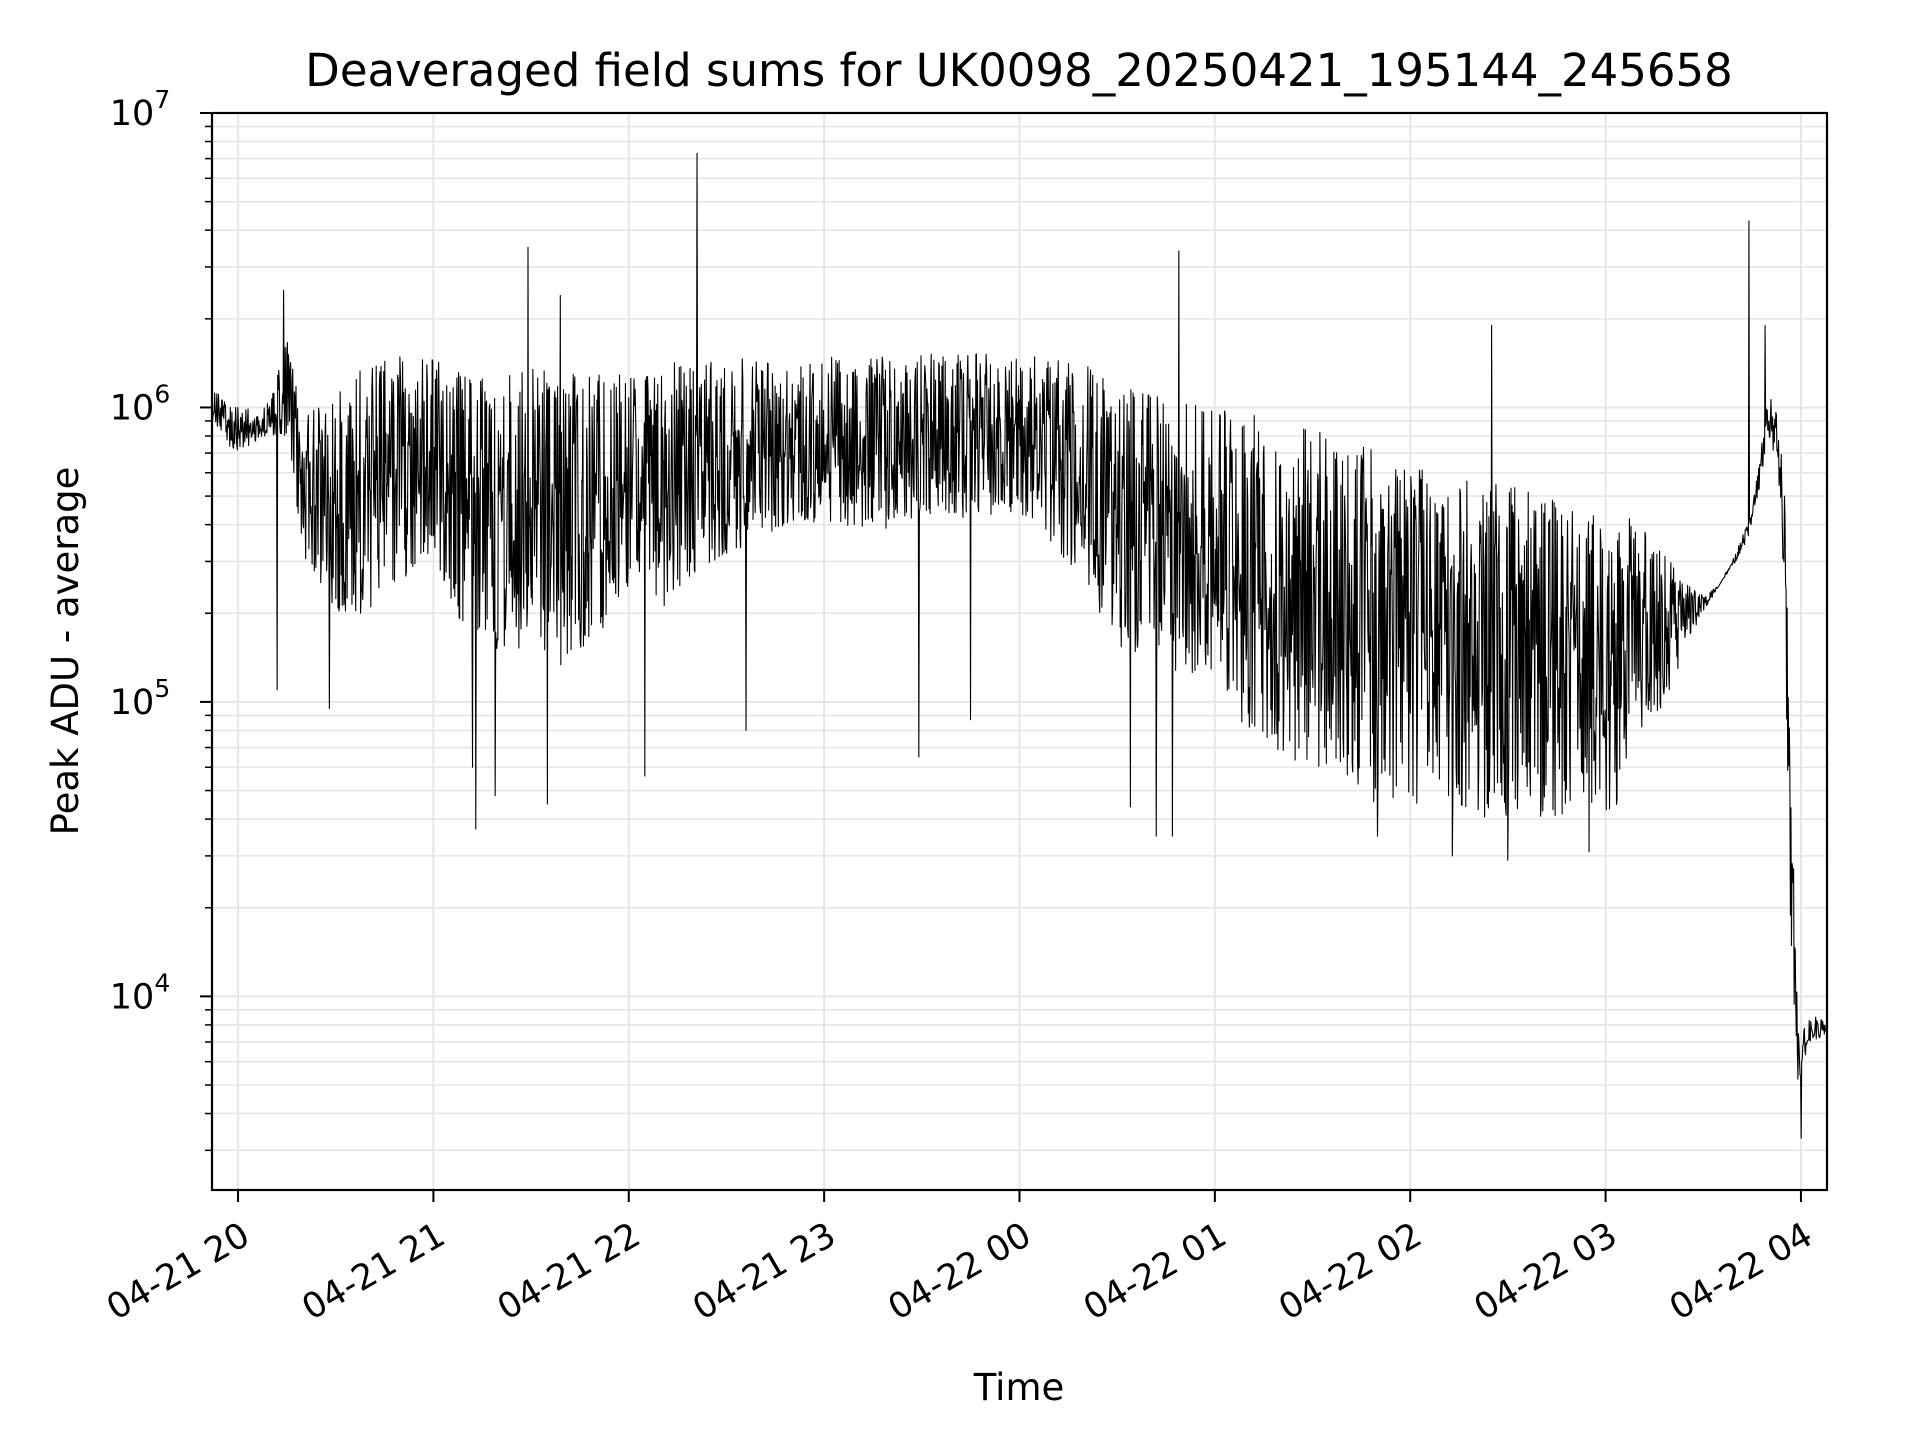  What do you see at coordinates (65, 651) in the screenshot?
I see `y-axis-label: Peak ADU - average` at bounding box center [65, 651].